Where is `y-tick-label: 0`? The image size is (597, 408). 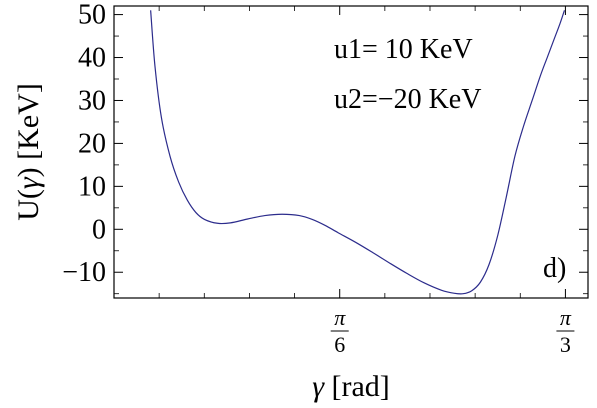
y-tick-label: 0 is located at coordinates (99, 229).